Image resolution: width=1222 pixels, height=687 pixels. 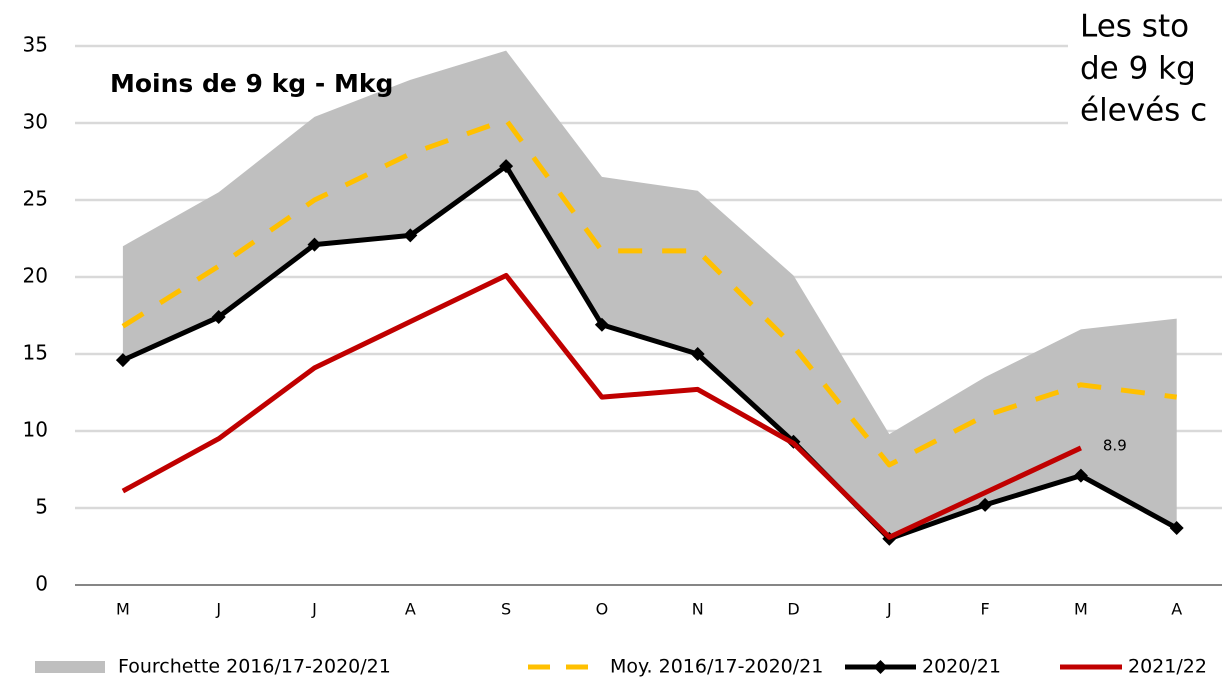 What do you see at coordinates (35, 430) in the screenshot?
I see `y-tick-label: 10` at bounding box center [35, 430].